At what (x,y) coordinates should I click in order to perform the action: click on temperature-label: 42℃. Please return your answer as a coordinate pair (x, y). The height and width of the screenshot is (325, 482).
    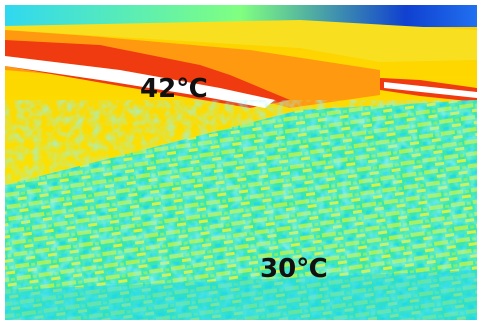
    Looking at the image, I should click on (174, 89).